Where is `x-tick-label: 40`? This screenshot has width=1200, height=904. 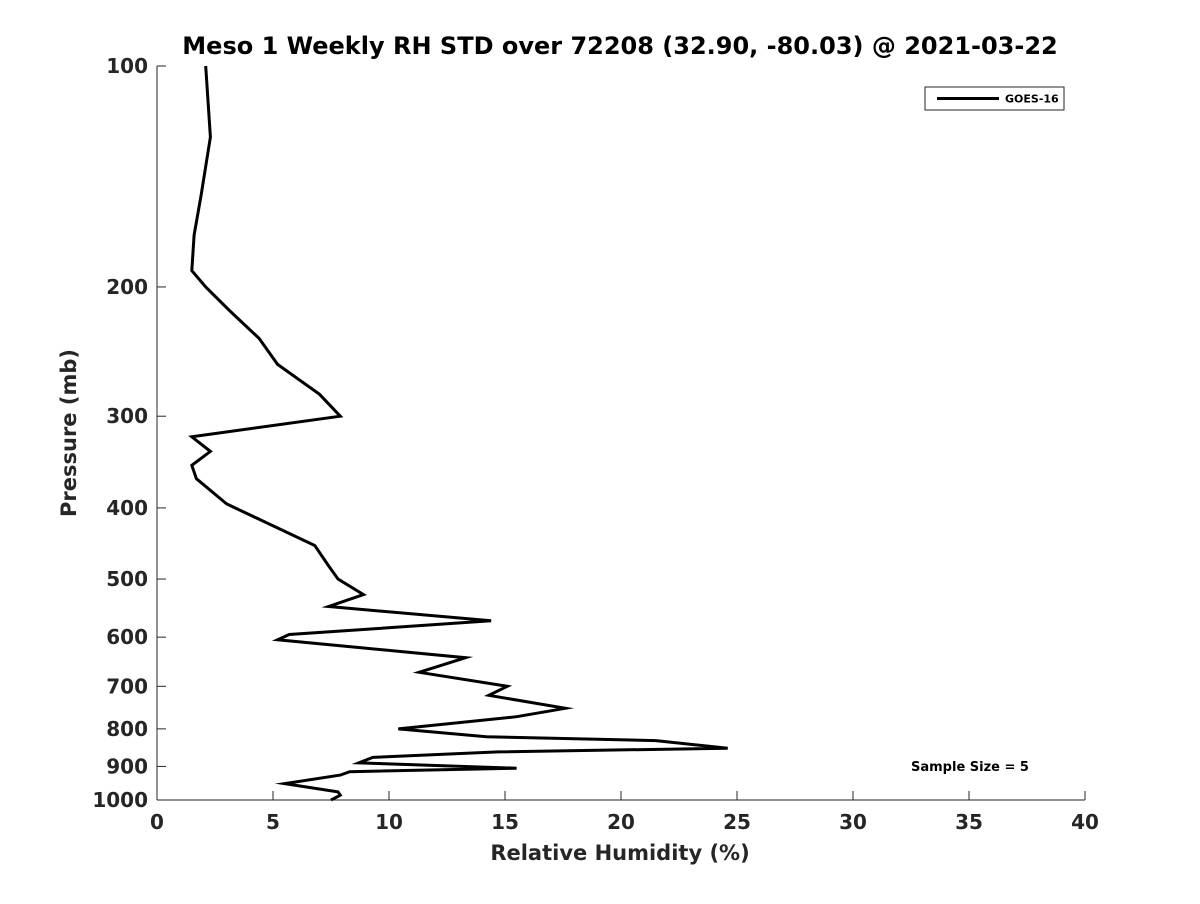 x-tick-label: 40 is located at coordinates (1085, 822).